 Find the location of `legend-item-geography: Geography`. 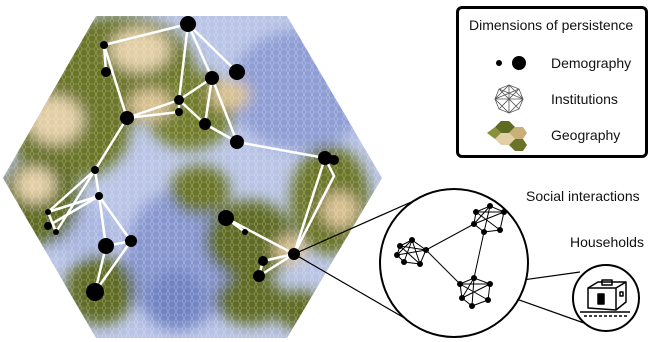

legend-item-geography: Geography is located at coordinates (552, 135).